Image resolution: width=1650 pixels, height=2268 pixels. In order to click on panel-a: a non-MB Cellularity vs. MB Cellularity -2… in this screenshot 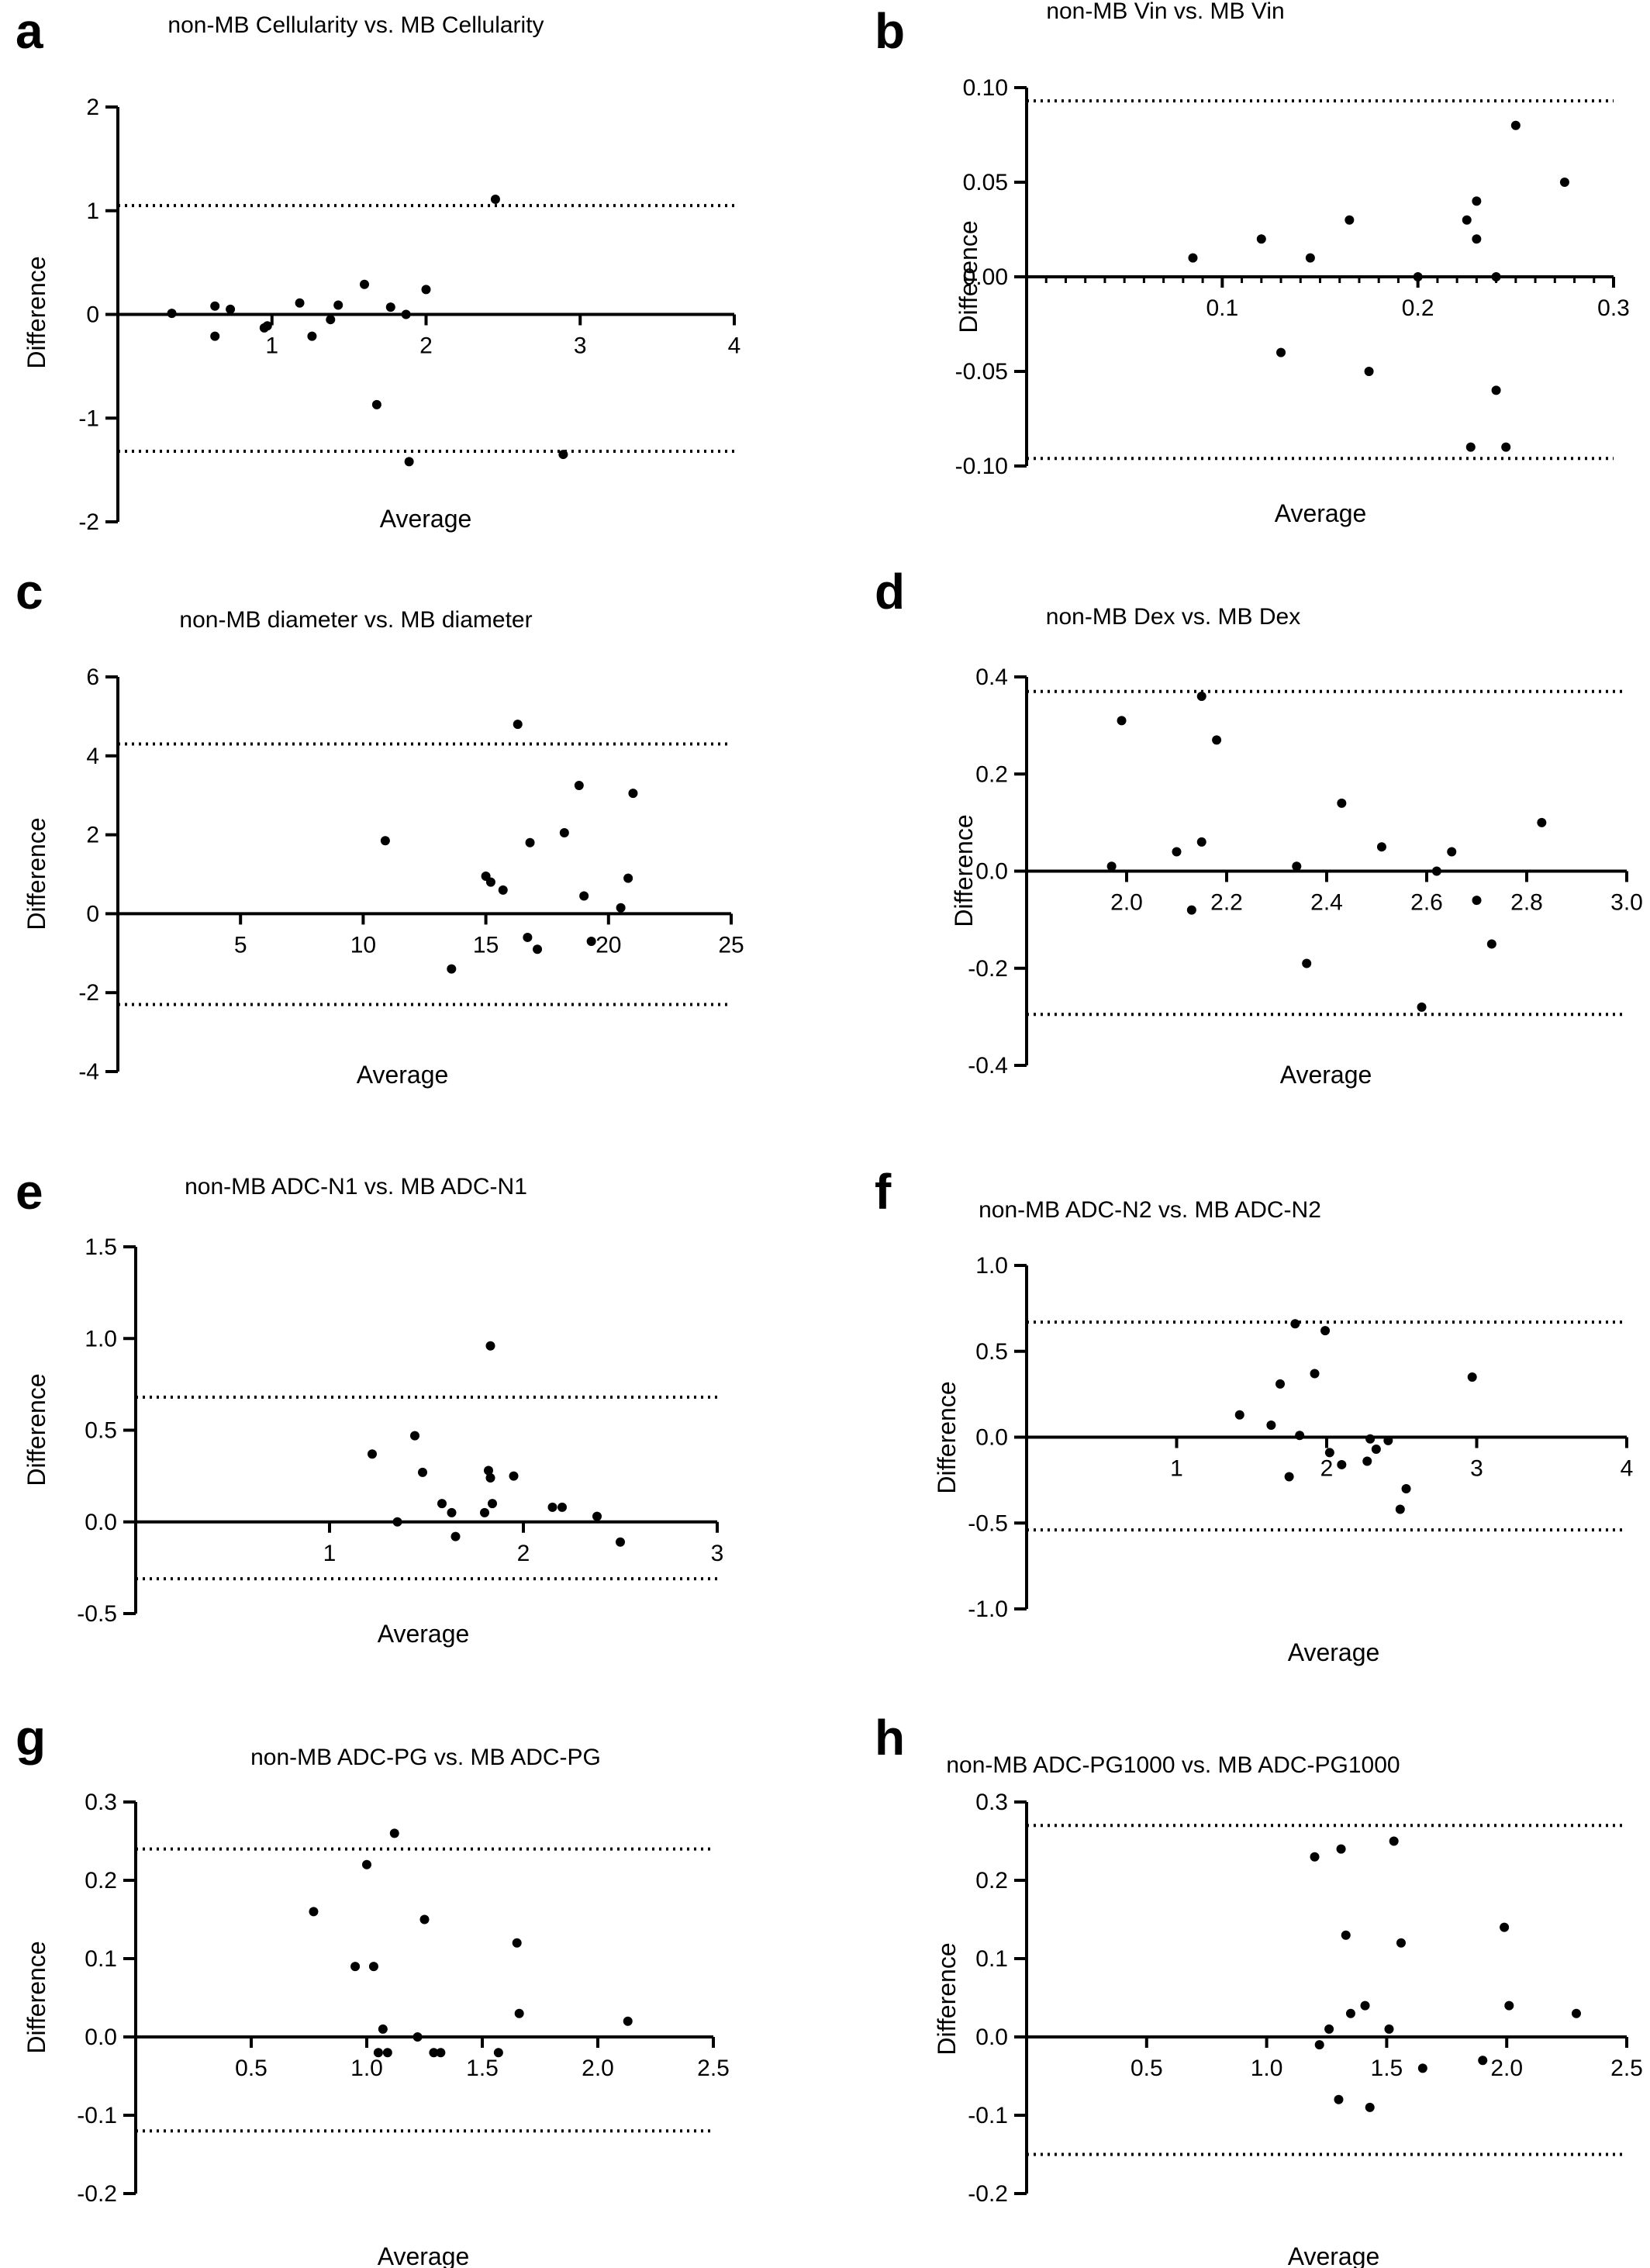, I will do `click(412, 283)`.